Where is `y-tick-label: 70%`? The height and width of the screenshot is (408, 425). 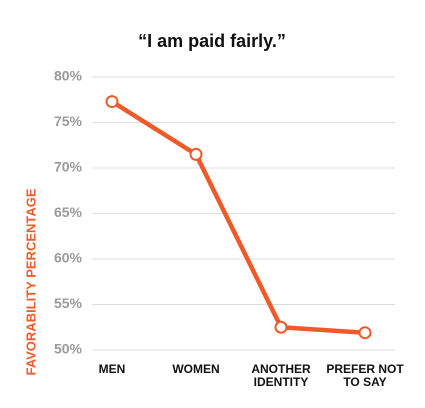
y-tick-label: 70% is located at coordinates (68, 167).